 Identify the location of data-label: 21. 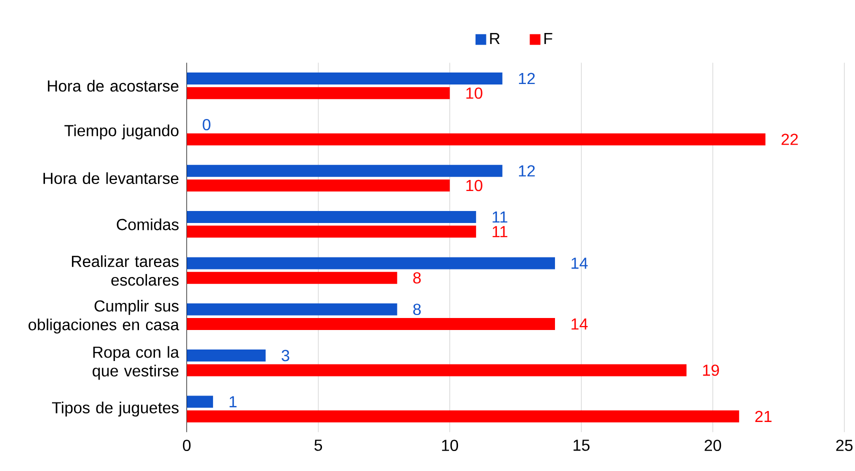
(763, 416).